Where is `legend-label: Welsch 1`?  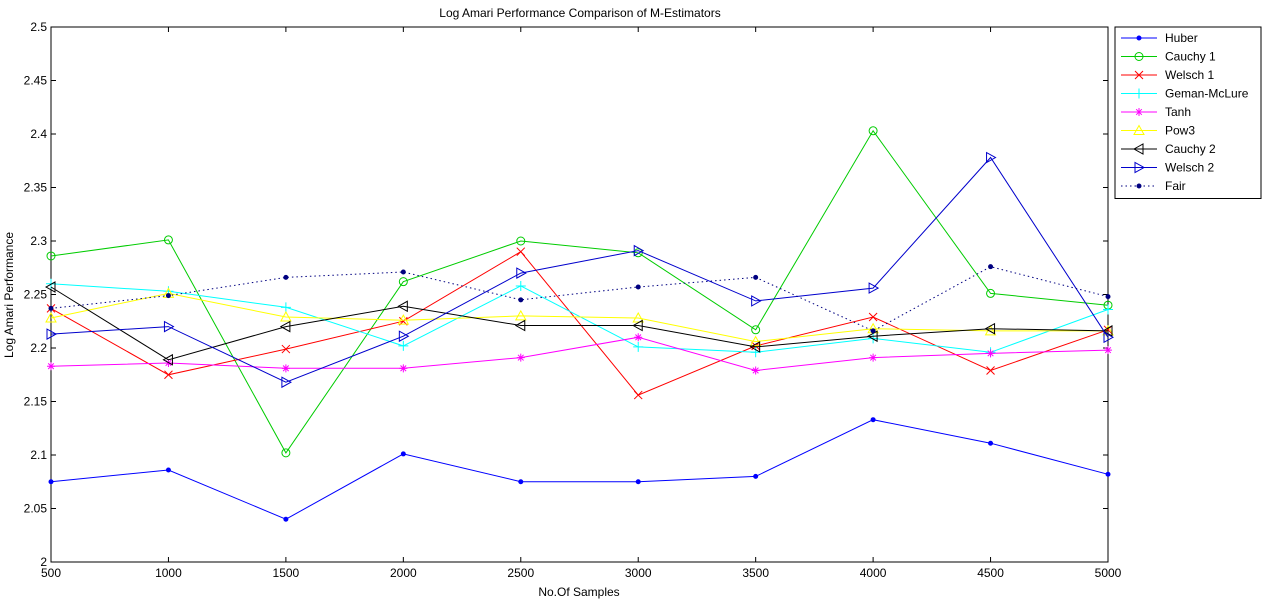
legend-label: Welsch 1 is located at coordinates (1189, 75).